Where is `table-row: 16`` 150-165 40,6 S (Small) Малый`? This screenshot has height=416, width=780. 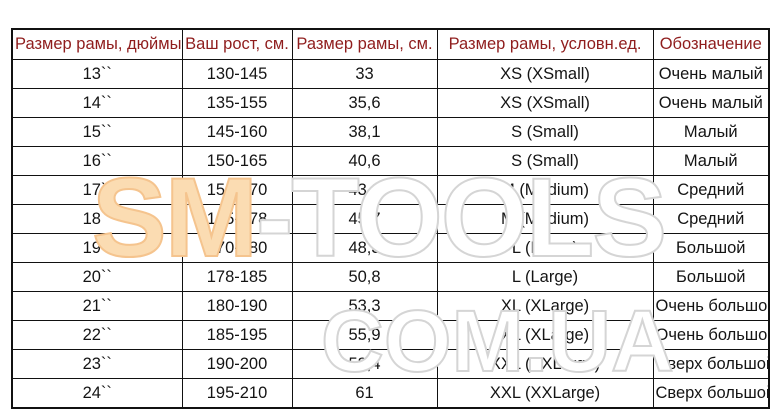
table-row: 16`` 150-165 40,6 S (Small) Малый is located at coordinates (390, 161).